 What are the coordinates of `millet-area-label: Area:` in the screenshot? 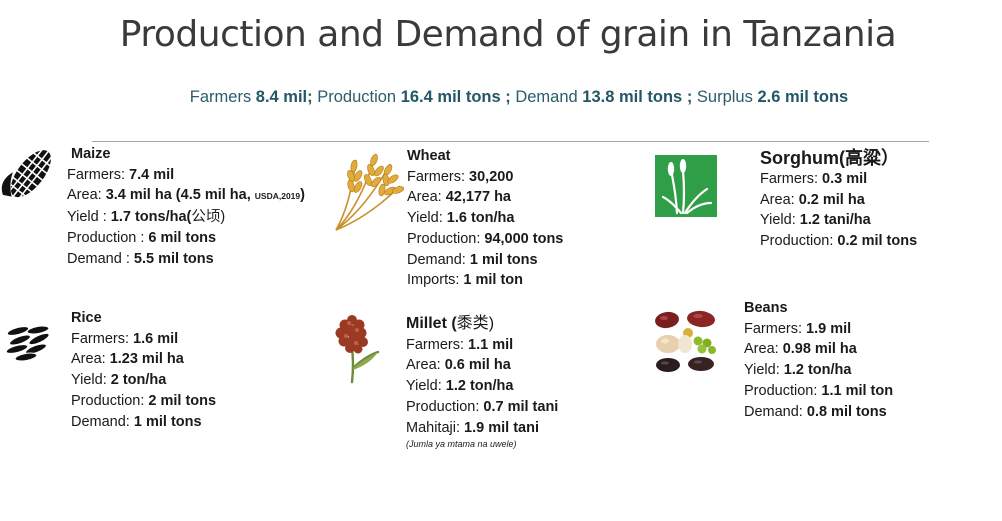 It's located at (425, 365).